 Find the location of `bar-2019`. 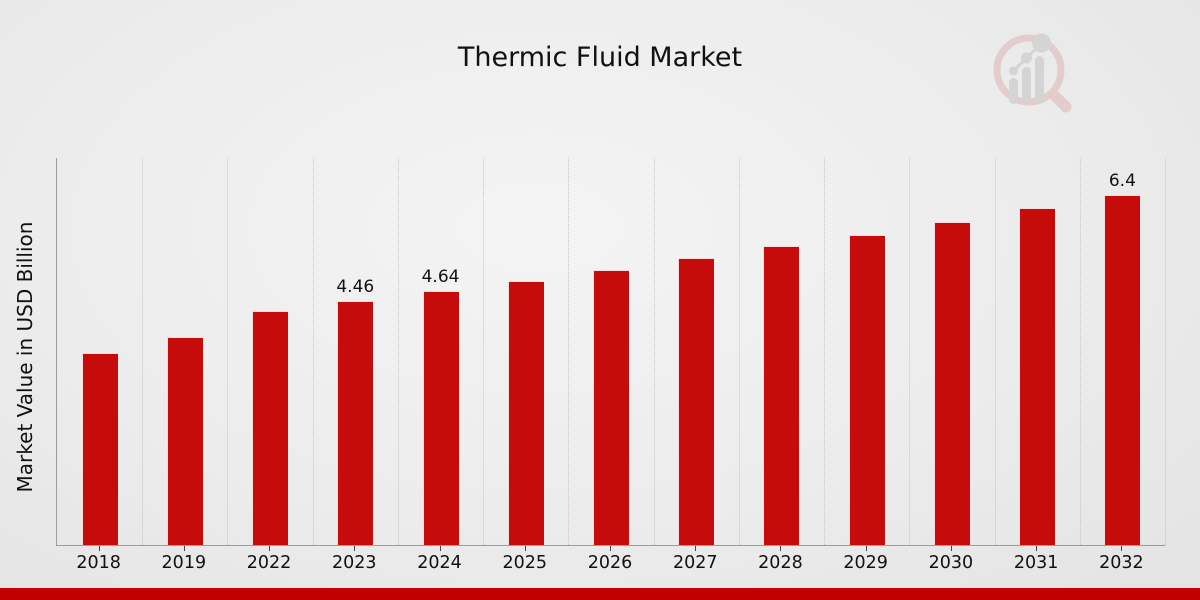

bar-2019 is located at coordinates (184, 441).